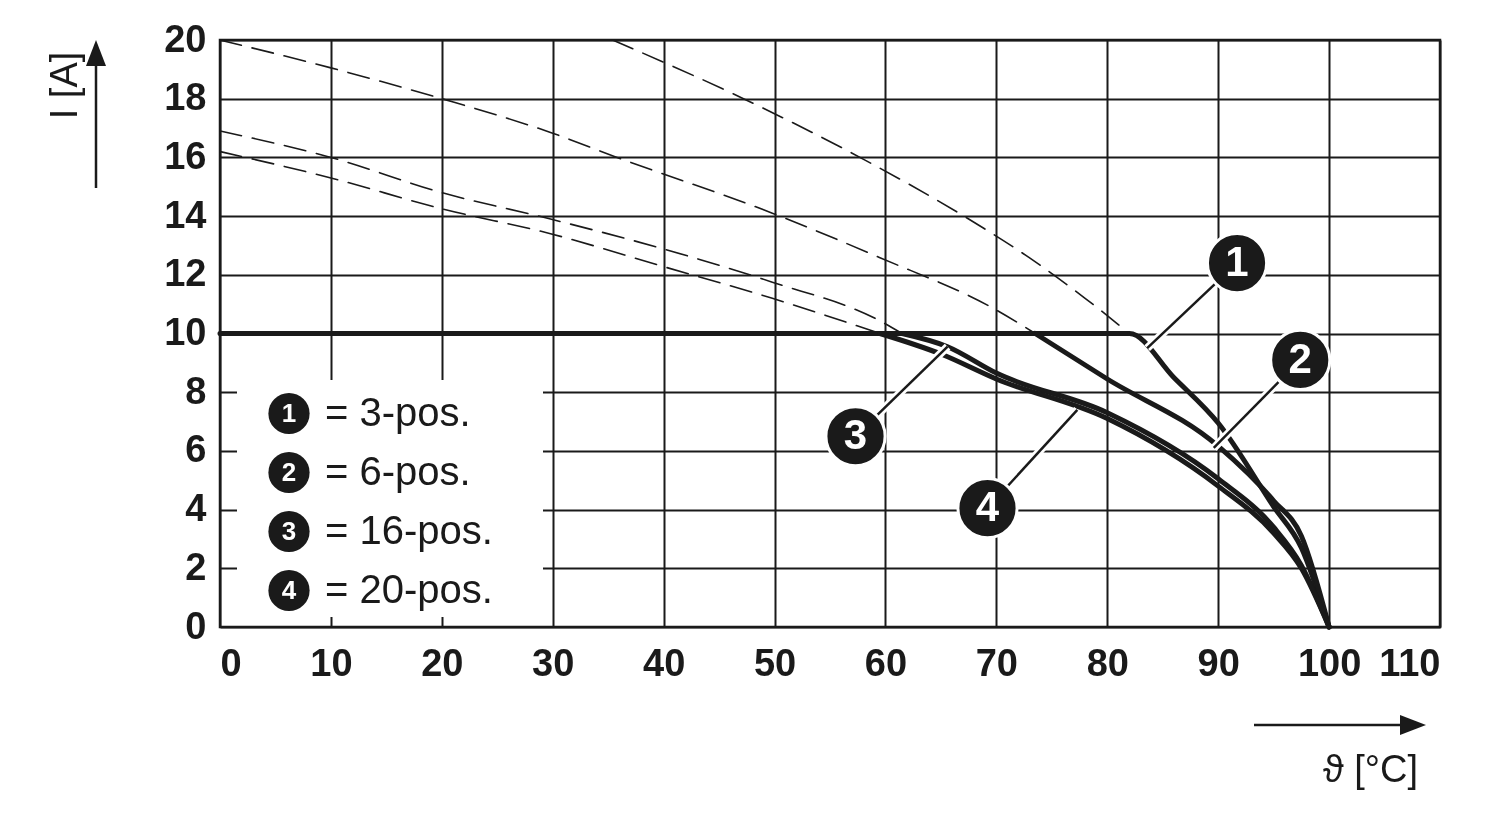 The height and width of the screenshot is (823, 1500). Describe the element at coordinates (185, 214) in the screenshot. I see `y-tick-label: 14` at that location.